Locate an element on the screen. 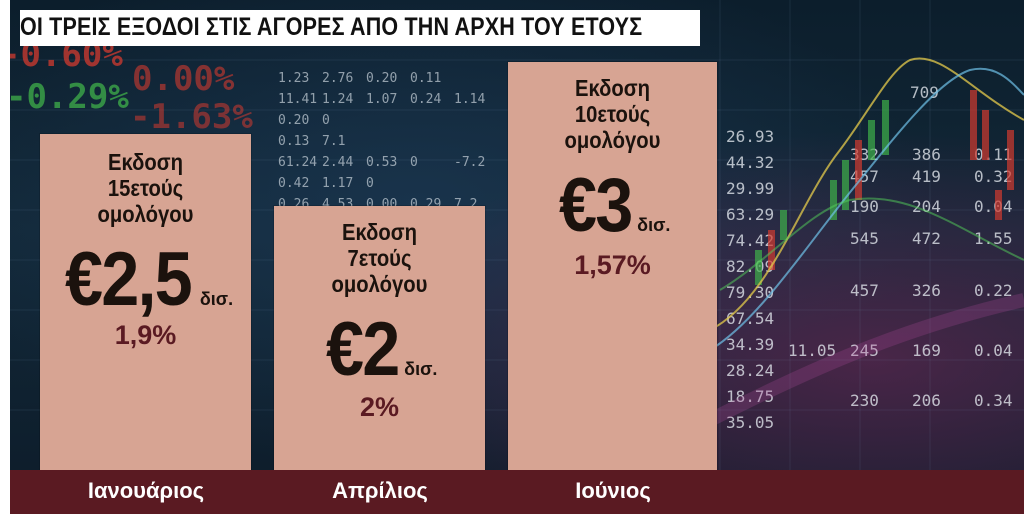 This screenshot has height=528, width=1024. ticker-value: 74.42 is located at coordinates (750, 240).